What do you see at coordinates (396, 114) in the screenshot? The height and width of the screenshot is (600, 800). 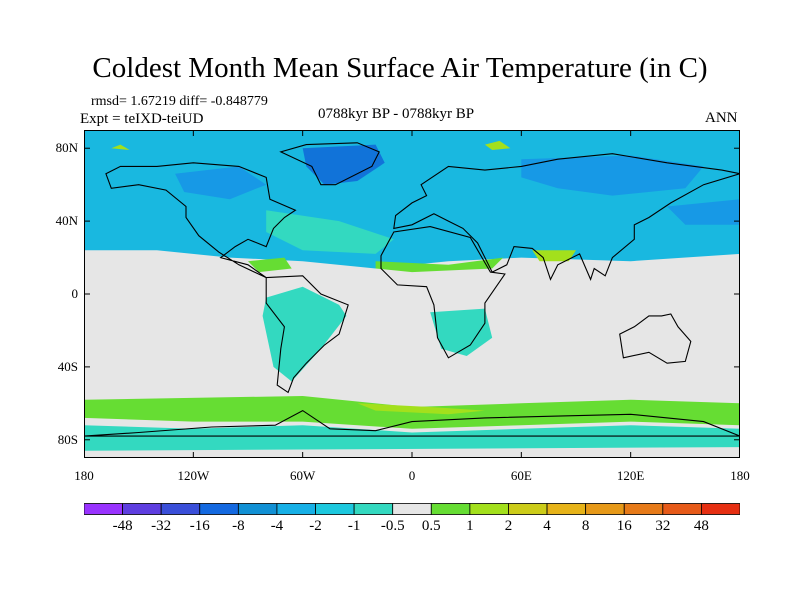 I see `period-label: 0788kyr BP - 0788kyr BP` at bounding box center [396, 114].